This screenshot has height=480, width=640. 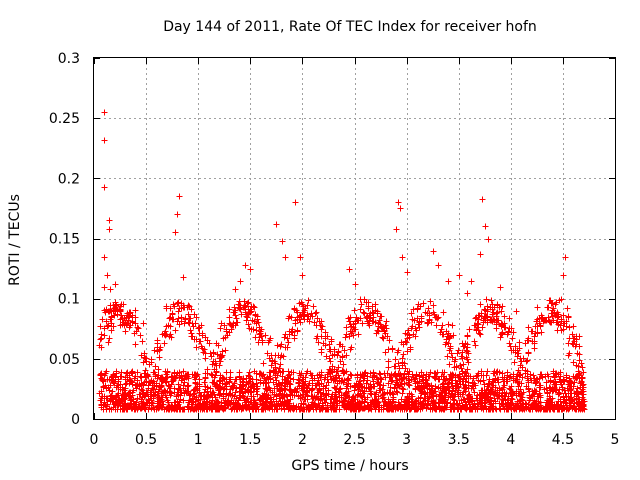 What do you see at coordinates (459, 440) in the screenshot?
I see `x-tick-label: 3.5` at bounding box center [459, 440].